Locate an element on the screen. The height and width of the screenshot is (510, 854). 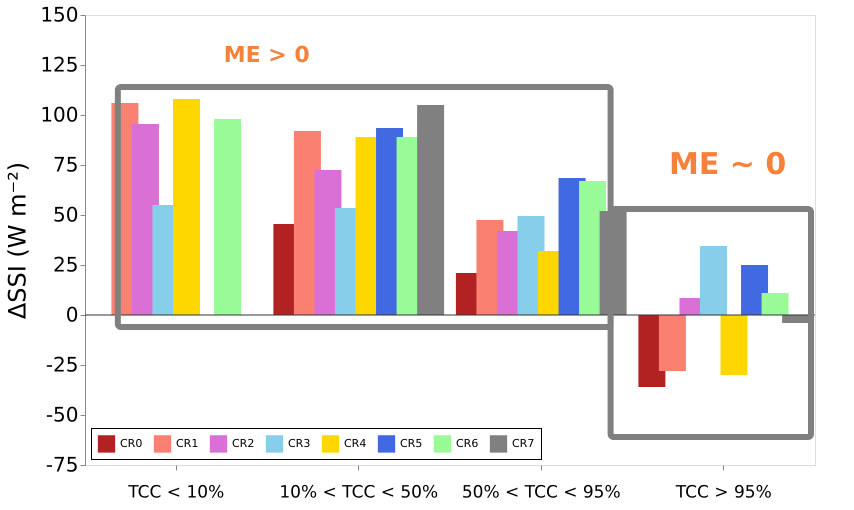
legend-label: CR7 is located at coordinates (523, 443).